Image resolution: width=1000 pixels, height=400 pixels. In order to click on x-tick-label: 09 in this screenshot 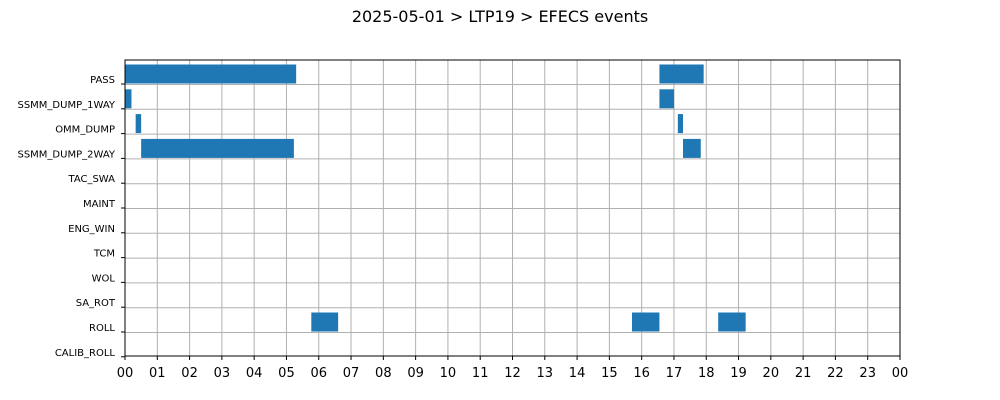, I will do `click(415, 373)`.